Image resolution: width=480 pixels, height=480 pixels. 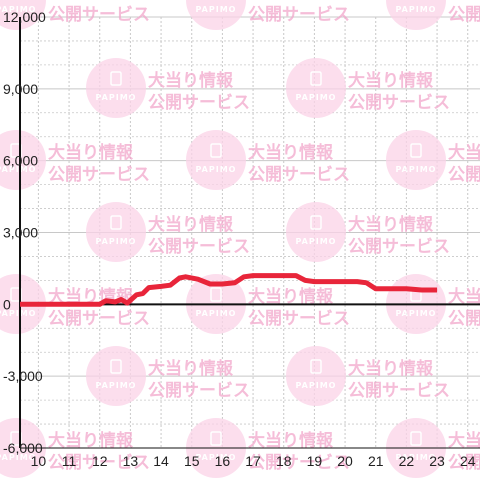 What do you see at coordinates (468, 461) in the screenshot?
I see `x-tick-label: 24` at bounding box center [468, 461].